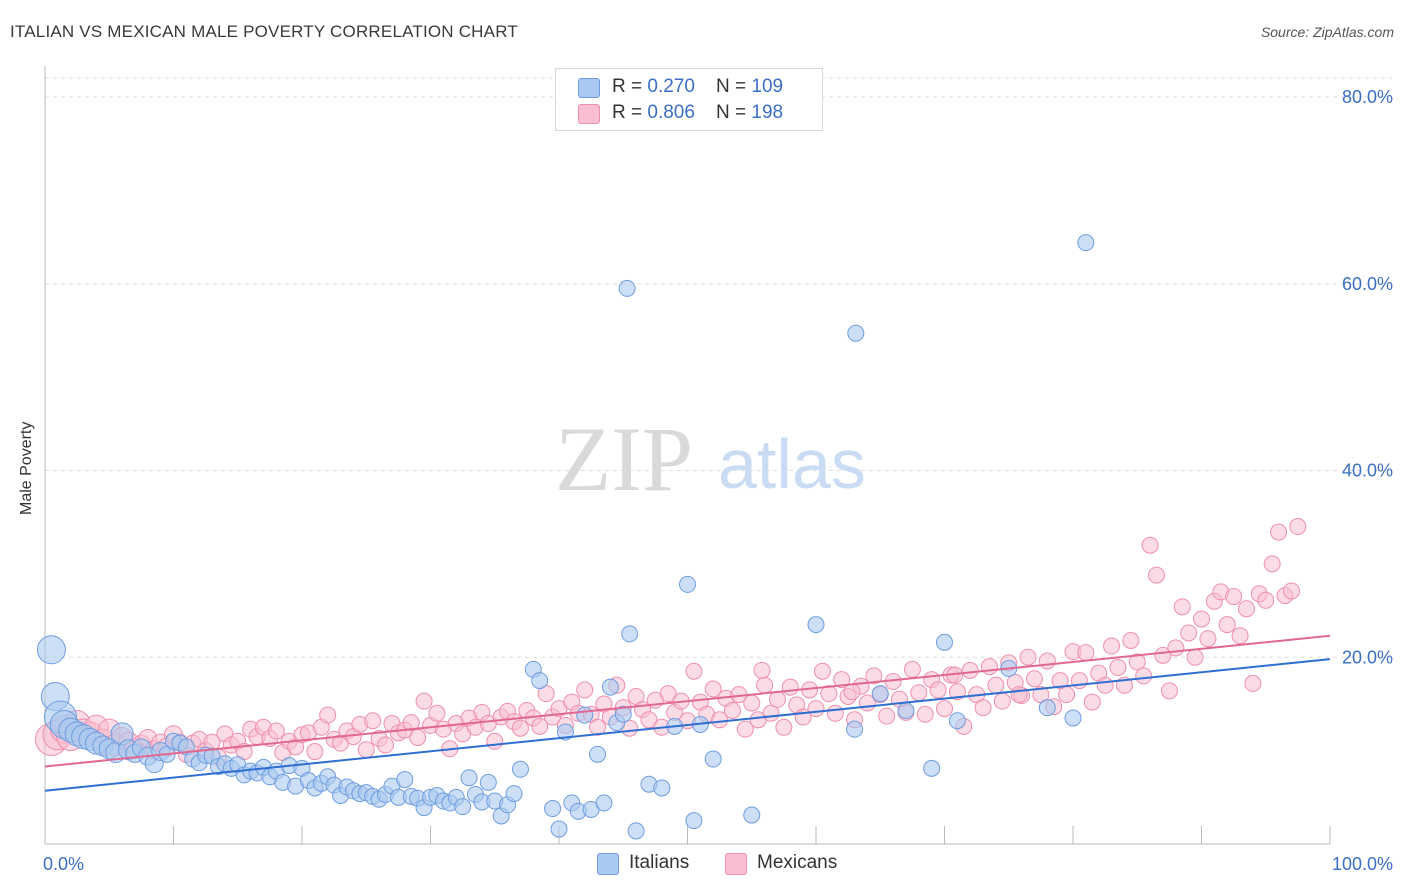  Describe the element at coordinates (1367, 284) in the screenshot. I see `y-tick-label: 60.0%` at that location.